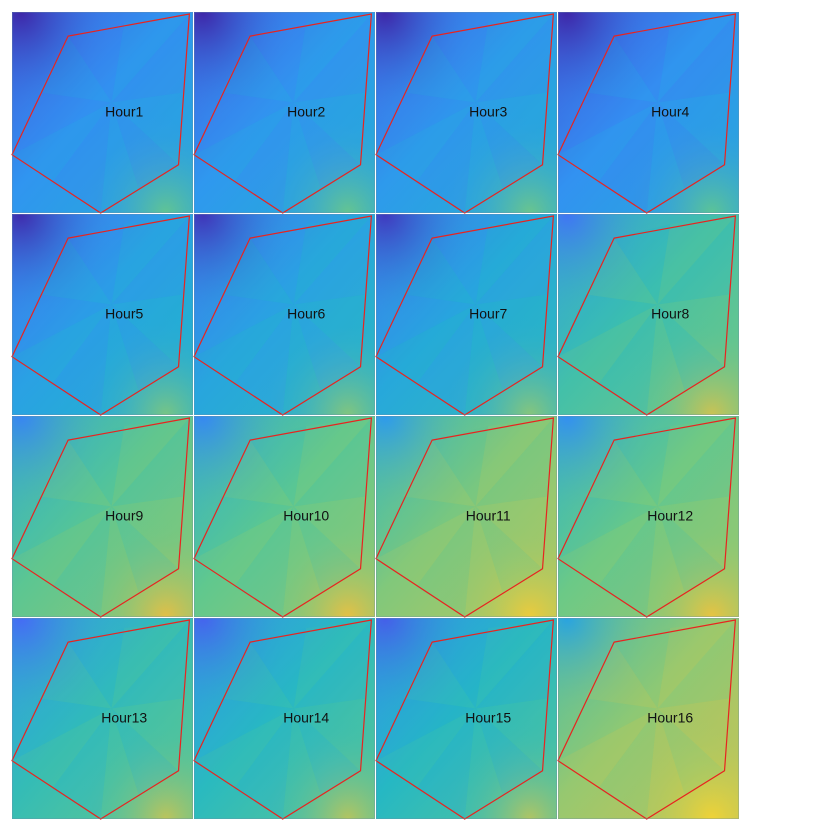 This screenshot has height=830, width=830. I want to click on panel-label: Hour7, so click(488, 314).